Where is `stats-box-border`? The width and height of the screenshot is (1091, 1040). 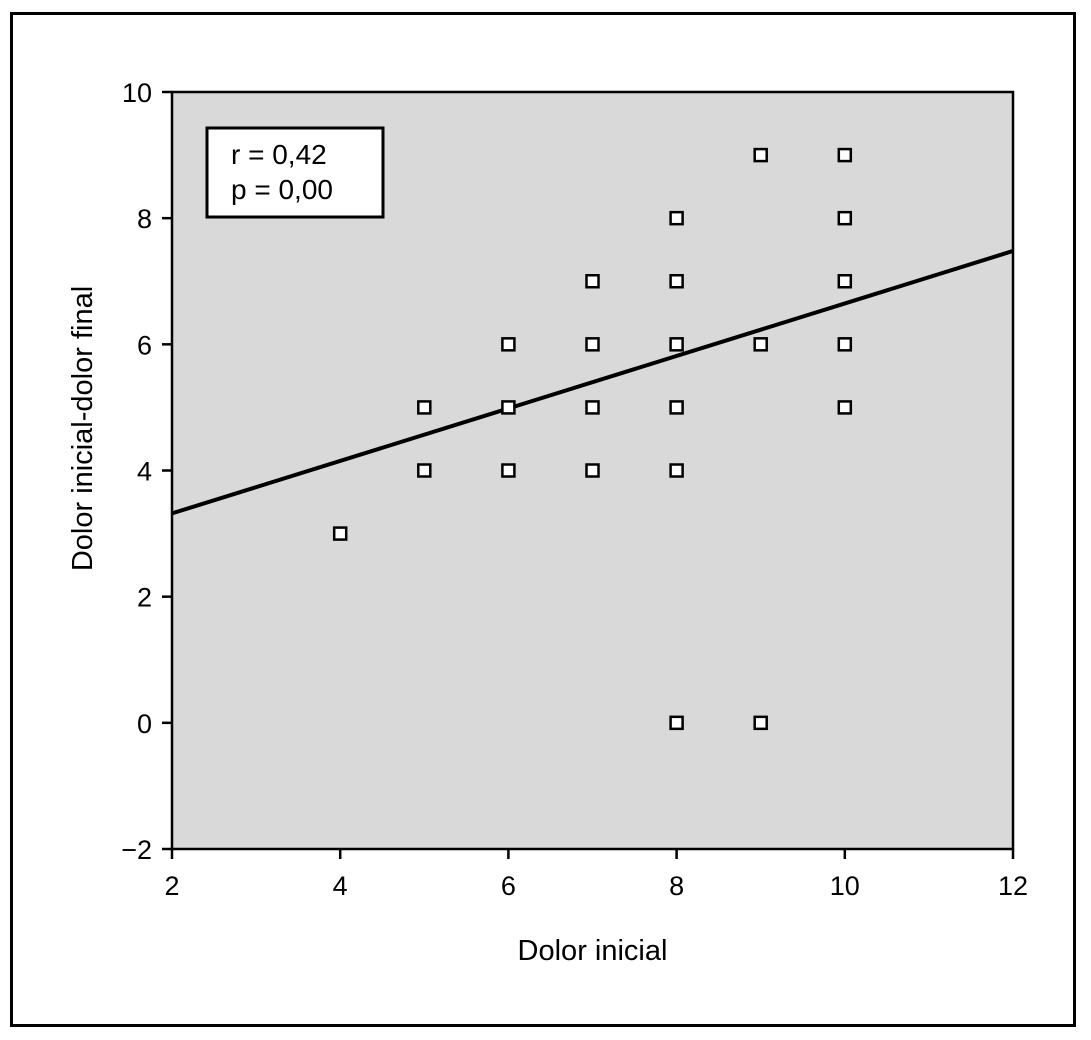 stats-box-border is located at coordinates (295, 172).